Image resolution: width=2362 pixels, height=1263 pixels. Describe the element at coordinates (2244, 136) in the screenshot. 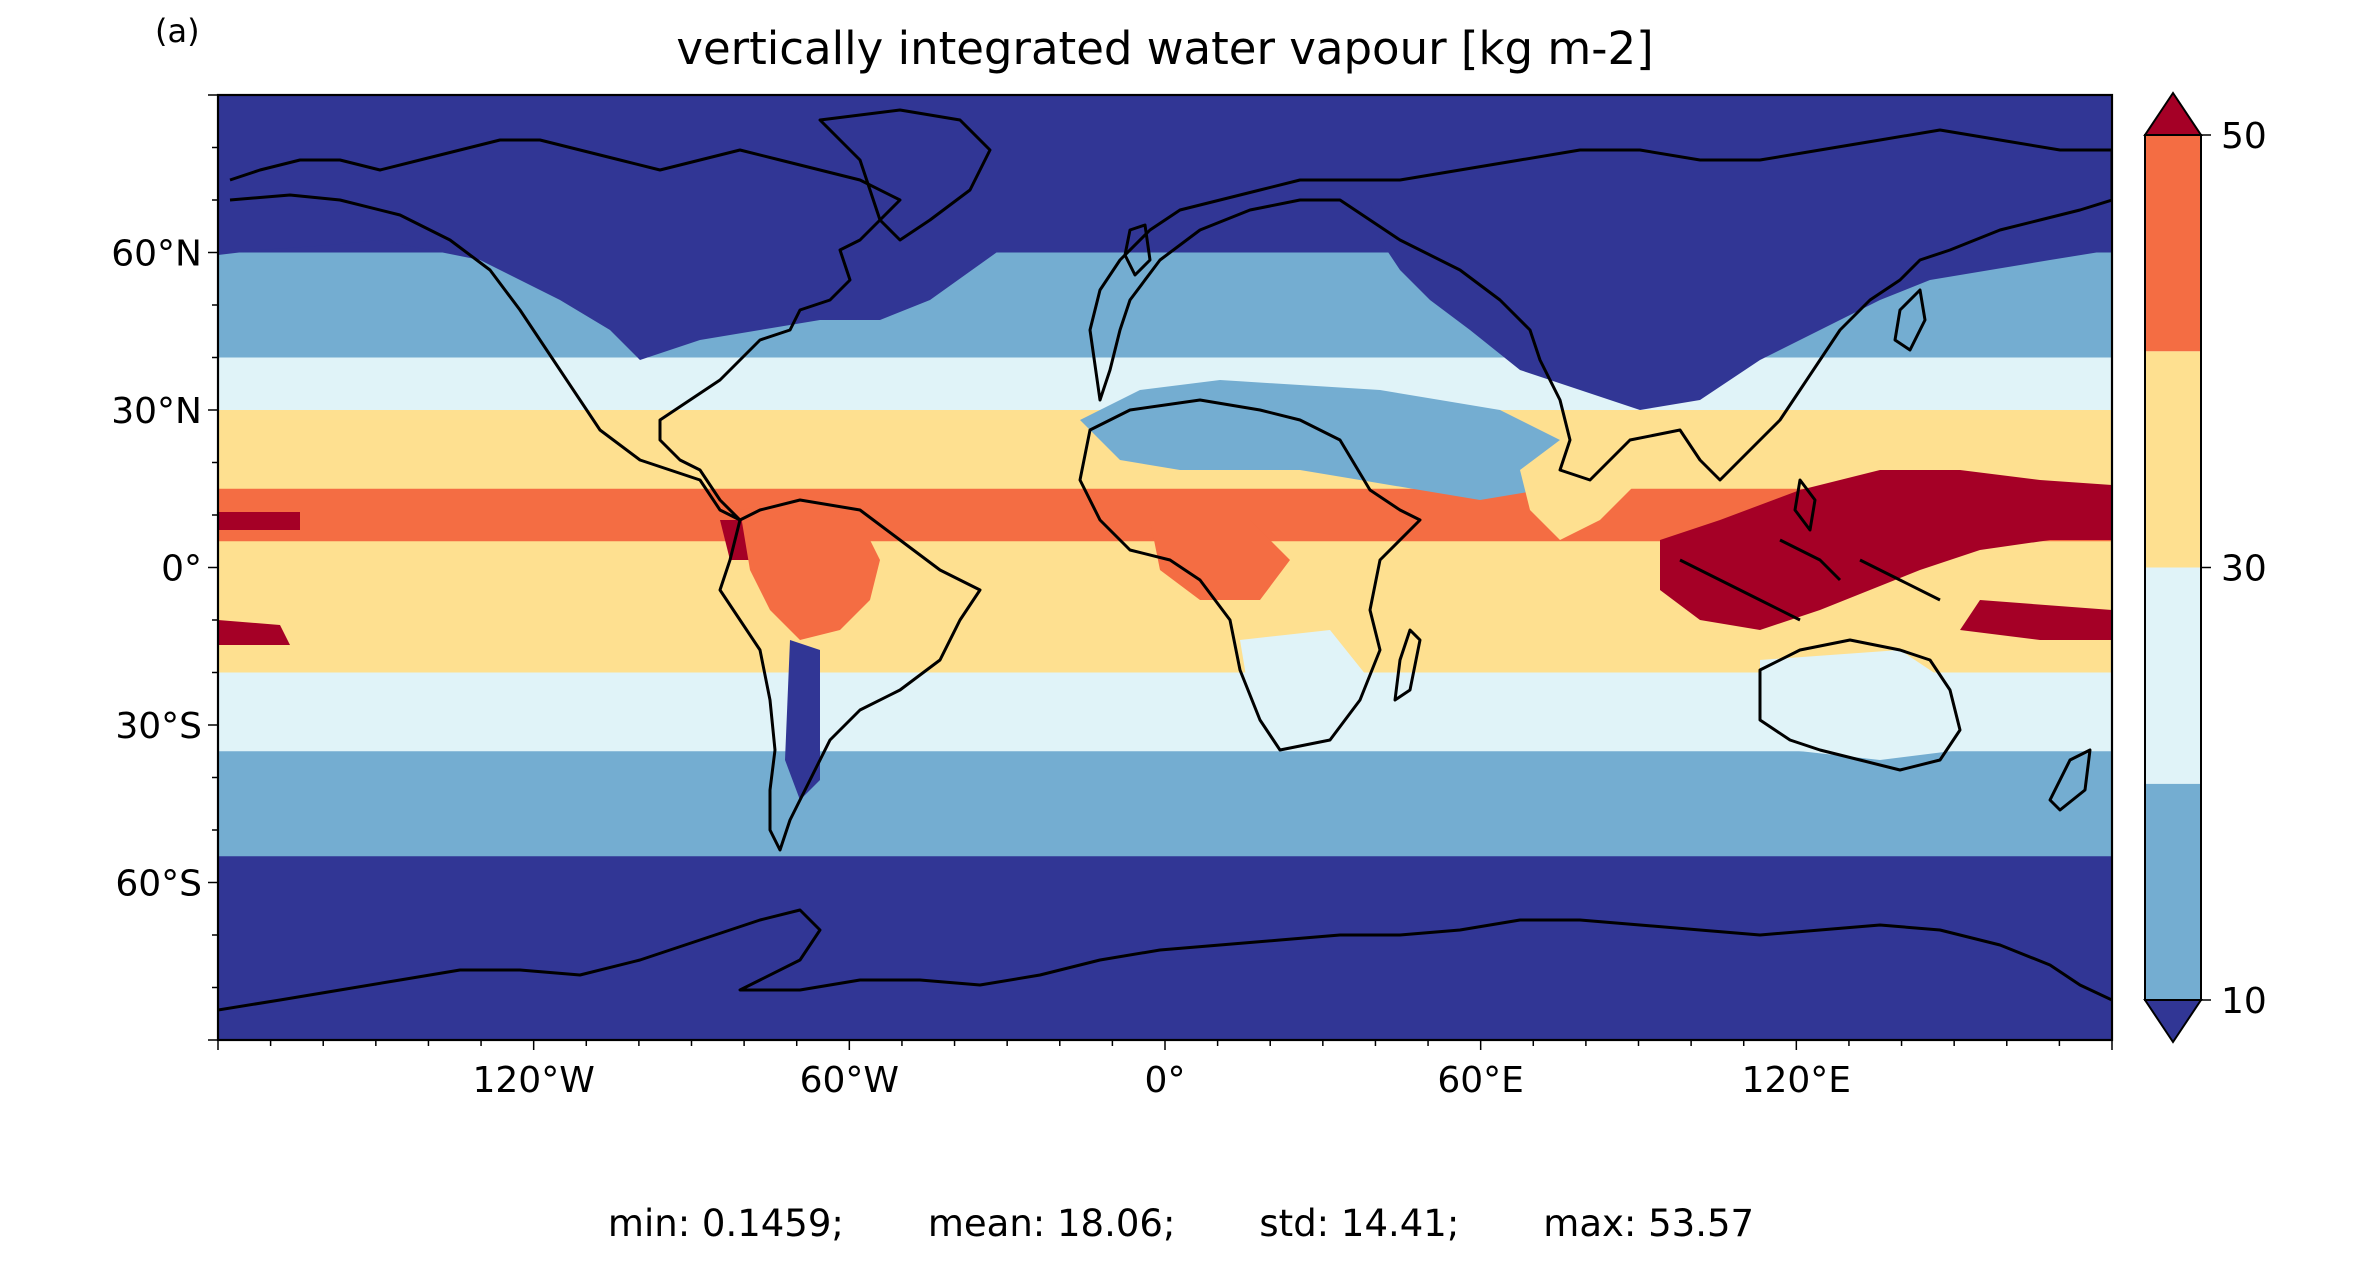

I see `colorbar-tick-label: 50` at that location.